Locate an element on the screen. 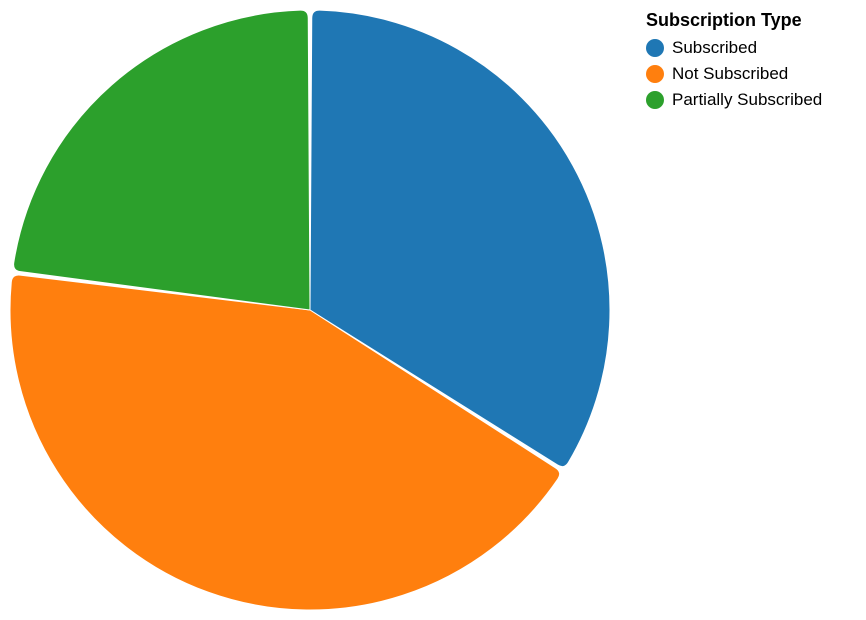  legend-label: Partially Subscribed is located at coordinates (747, 99).